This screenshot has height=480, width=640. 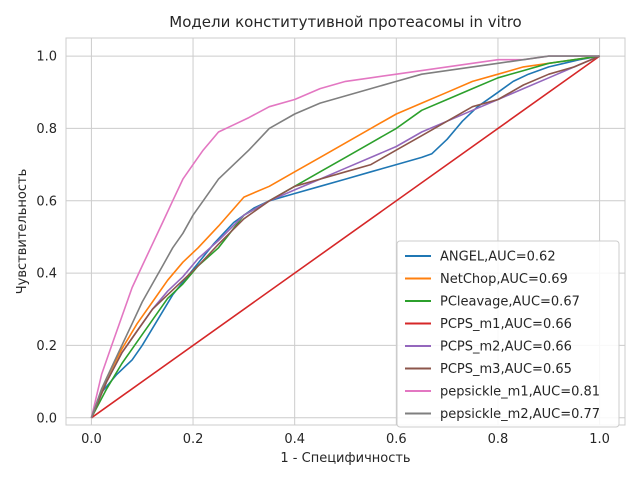 What do you see at coordinates (396, 439) in the screenshot?
I see `x-tick-label: 0.6` at bounding box center [396, 439].